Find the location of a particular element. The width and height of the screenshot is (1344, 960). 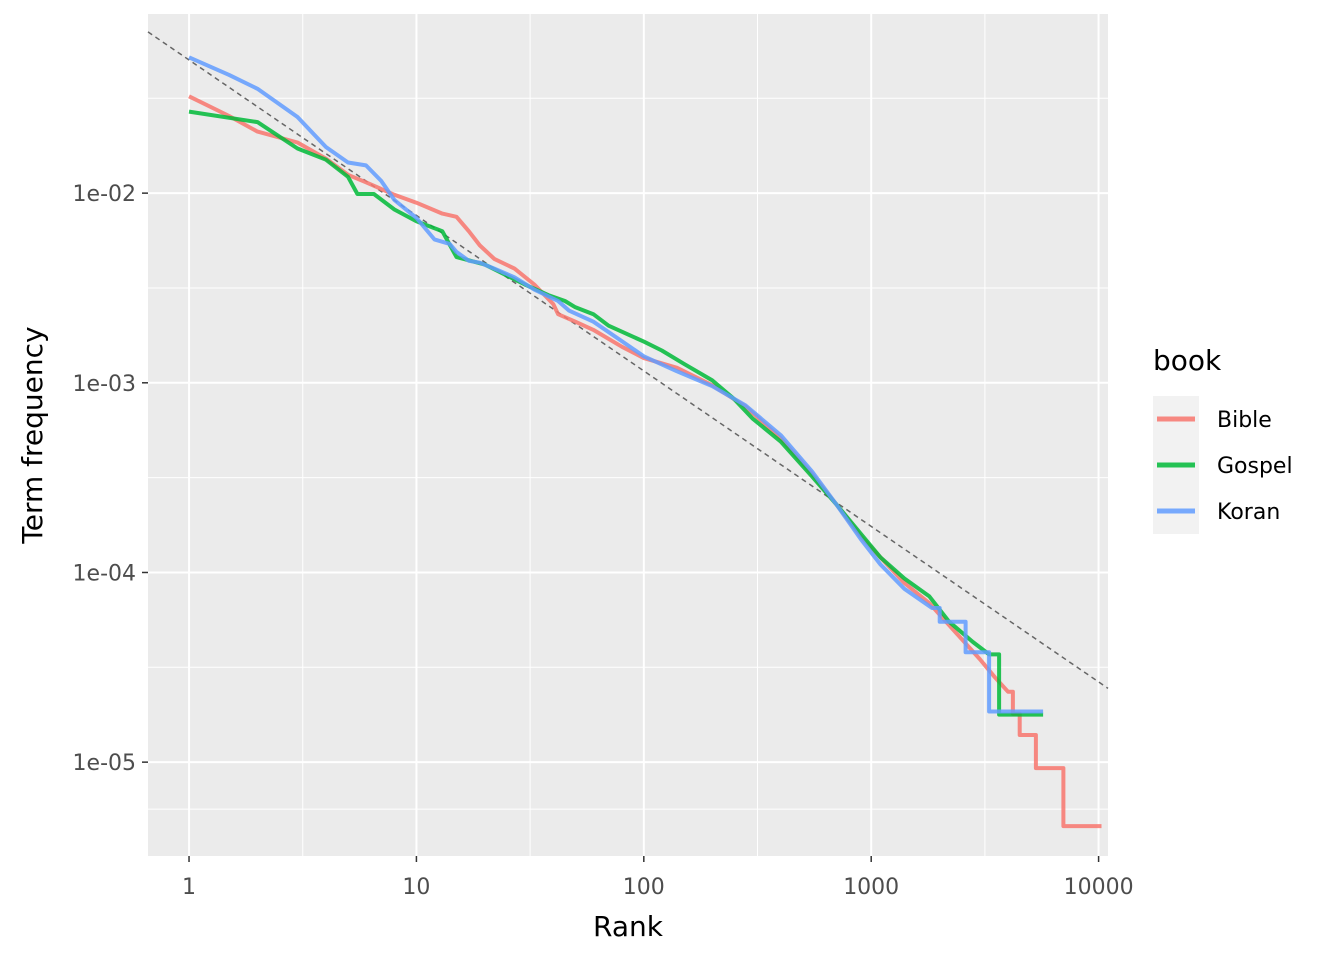

legend-title: book is located at coordinates (1187, 360).